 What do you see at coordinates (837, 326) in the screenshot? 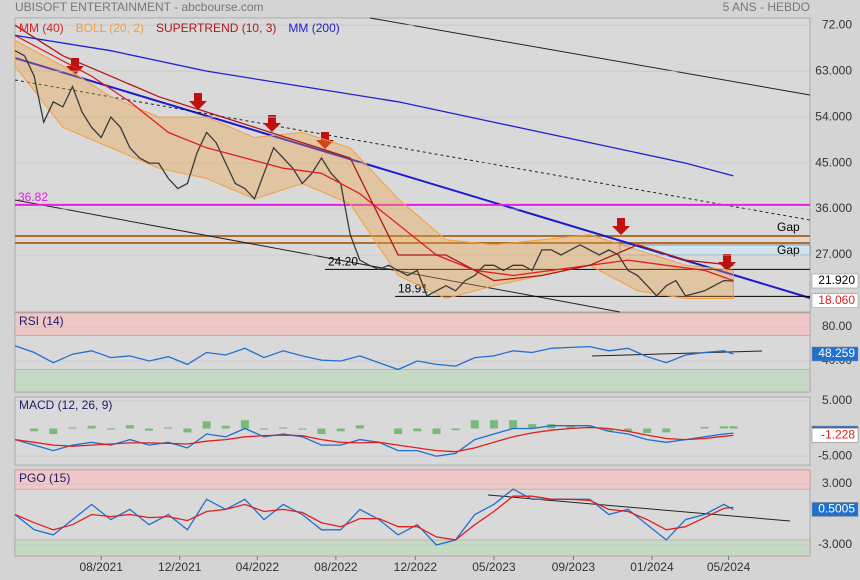
I see `y-tick-label: 80.00` at bounding box center [837, 326].